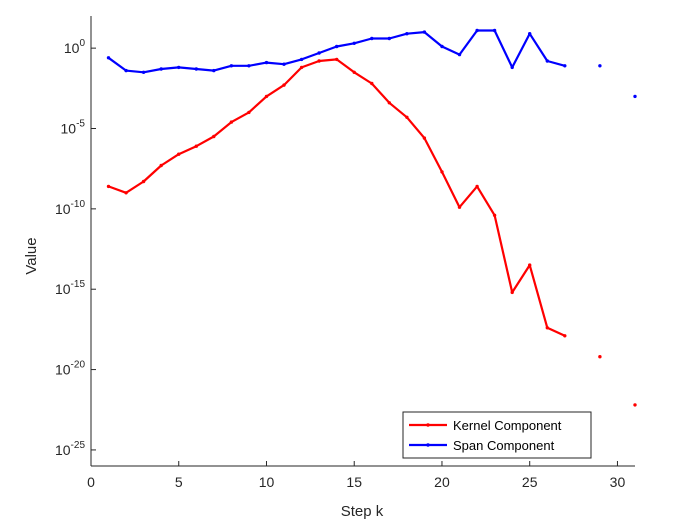 Image resolution: width=700 pixels, height=530 pixels. What do you see at coordinates (70, 449) in the screenshot?
I see `y-tick-label: 10⁻²⁵` at bounding box center [70, 449].